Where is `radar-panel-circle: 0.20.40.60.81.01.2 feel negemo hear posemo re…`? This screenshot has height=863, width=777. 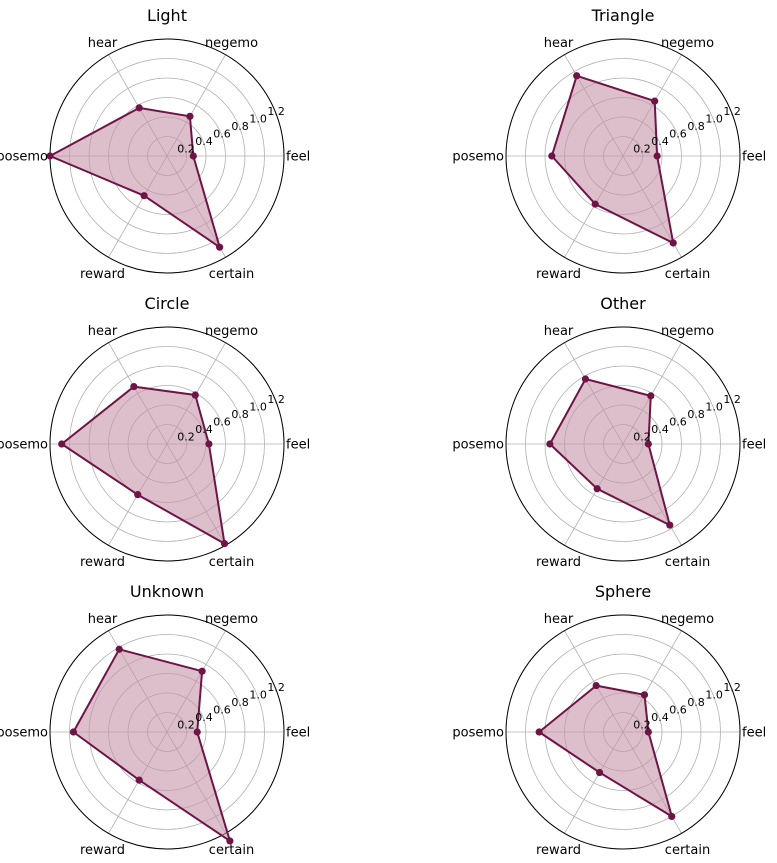 radar-panel-circle: 0.20.40.60.81.01.2 feel negemo hear posemo re… is located at coordinates (155, 432).